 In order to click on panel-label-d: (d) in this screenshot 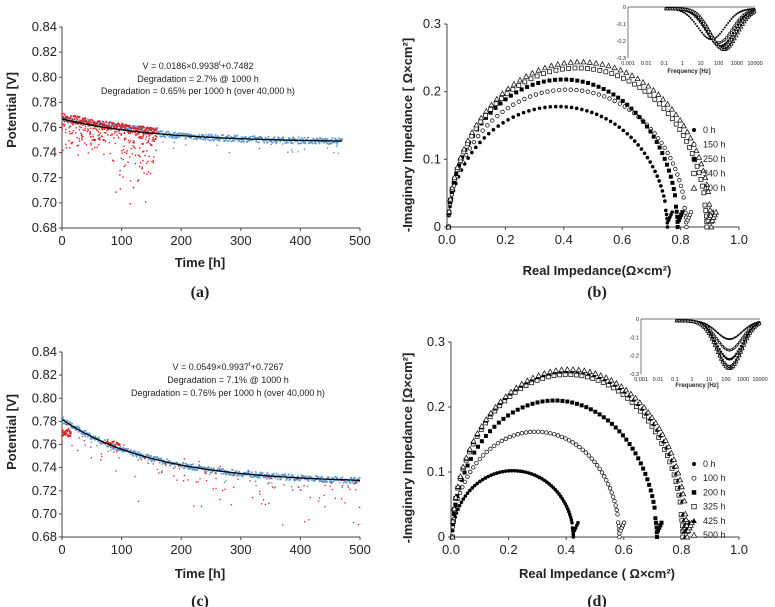, I will do `click(597, 600)`.